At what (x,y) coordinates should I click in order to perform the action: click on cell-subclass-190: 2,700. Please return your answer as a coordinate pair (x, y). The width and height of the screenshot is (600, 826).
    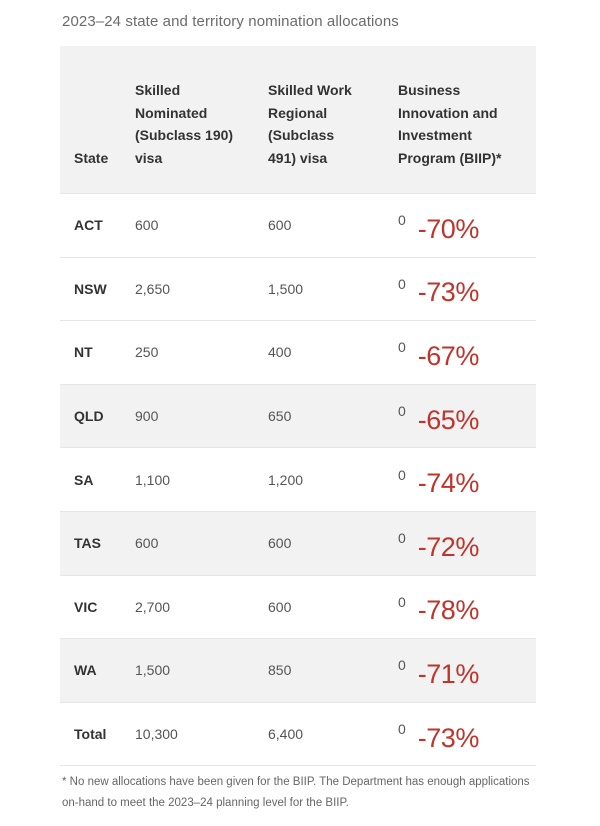
    Looking at the image, I should click on (153, 606).